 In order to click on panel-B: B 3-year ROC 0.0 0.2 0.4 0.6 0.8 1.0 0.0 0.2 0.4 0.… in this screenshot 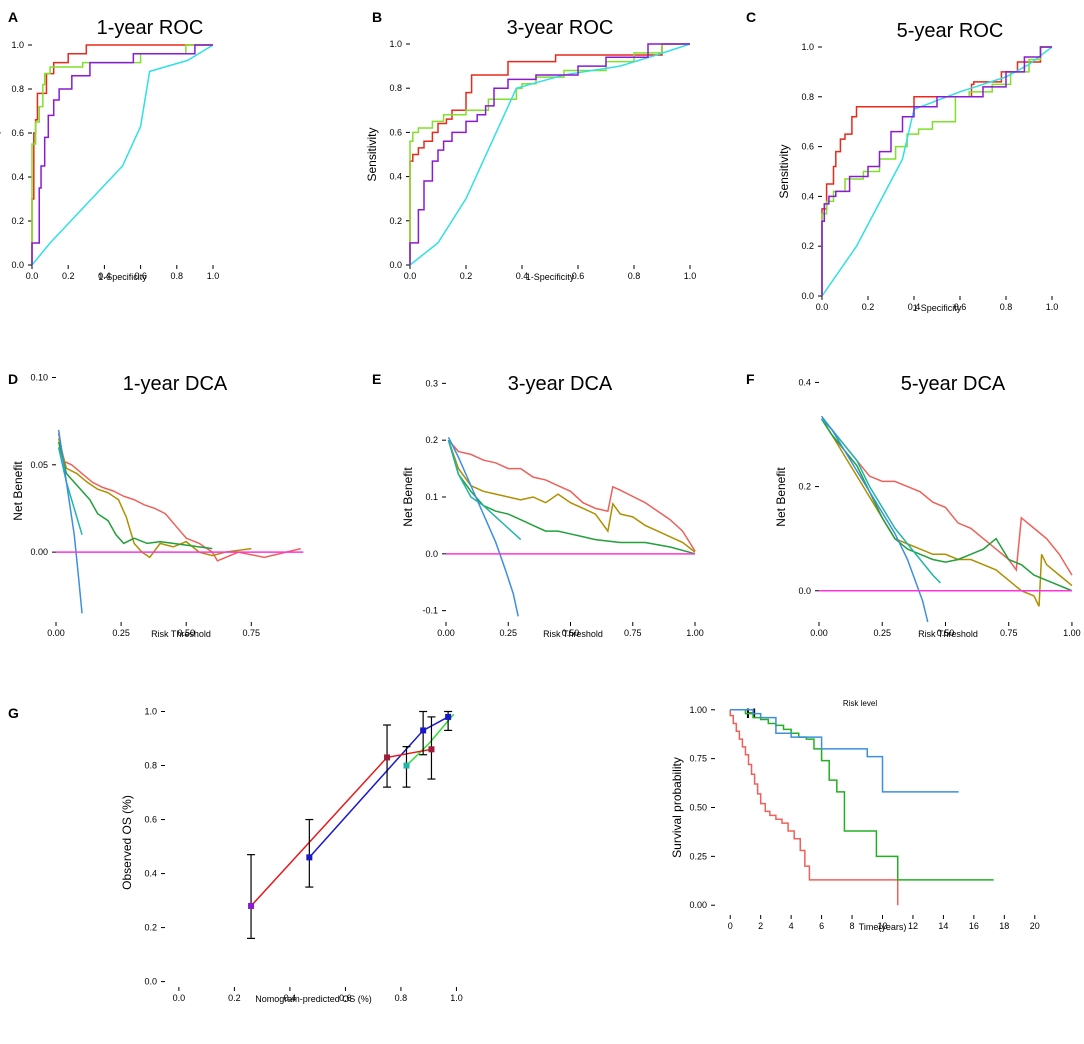, I will do `click(530, 145)`.